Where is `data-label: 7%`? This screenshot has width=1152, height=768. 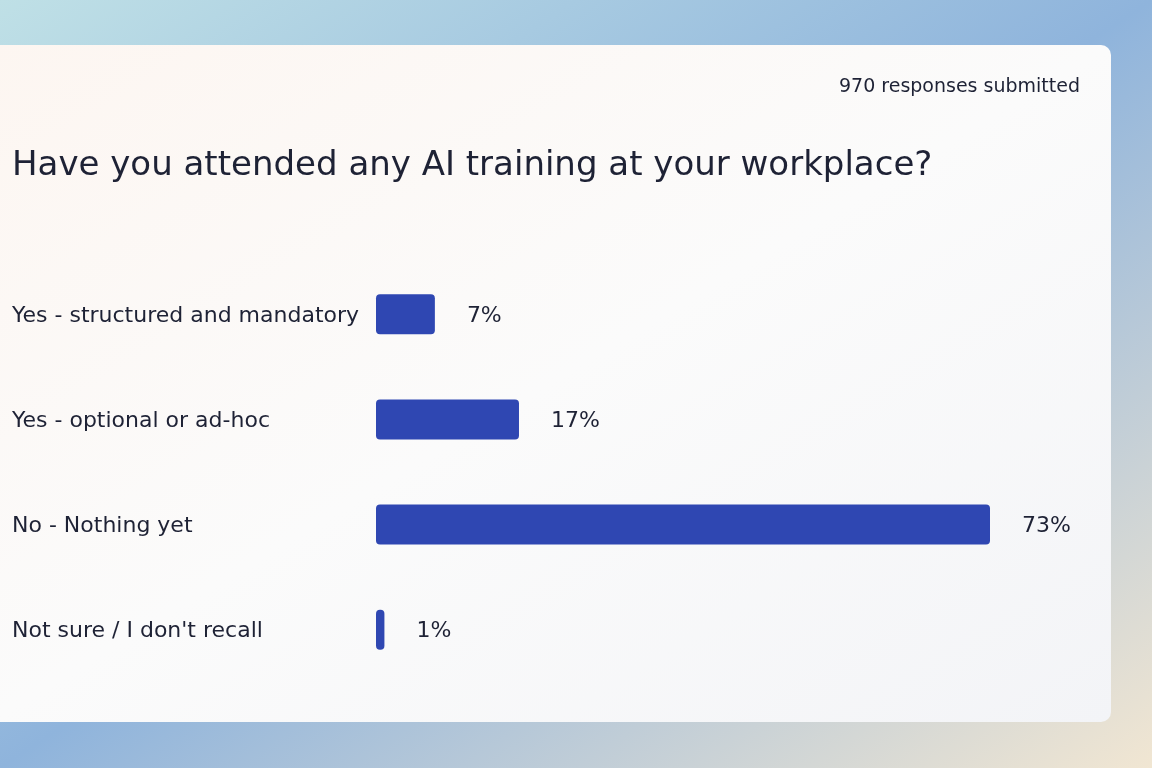
data-label: 7% is located at coordinates (484, 314).